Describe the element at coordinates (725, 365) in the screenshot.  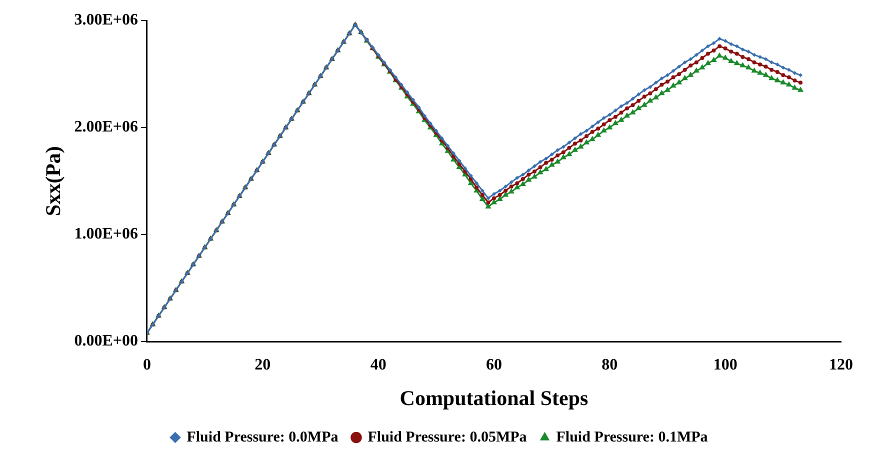
I see `x-tick-label: 100` at that location.